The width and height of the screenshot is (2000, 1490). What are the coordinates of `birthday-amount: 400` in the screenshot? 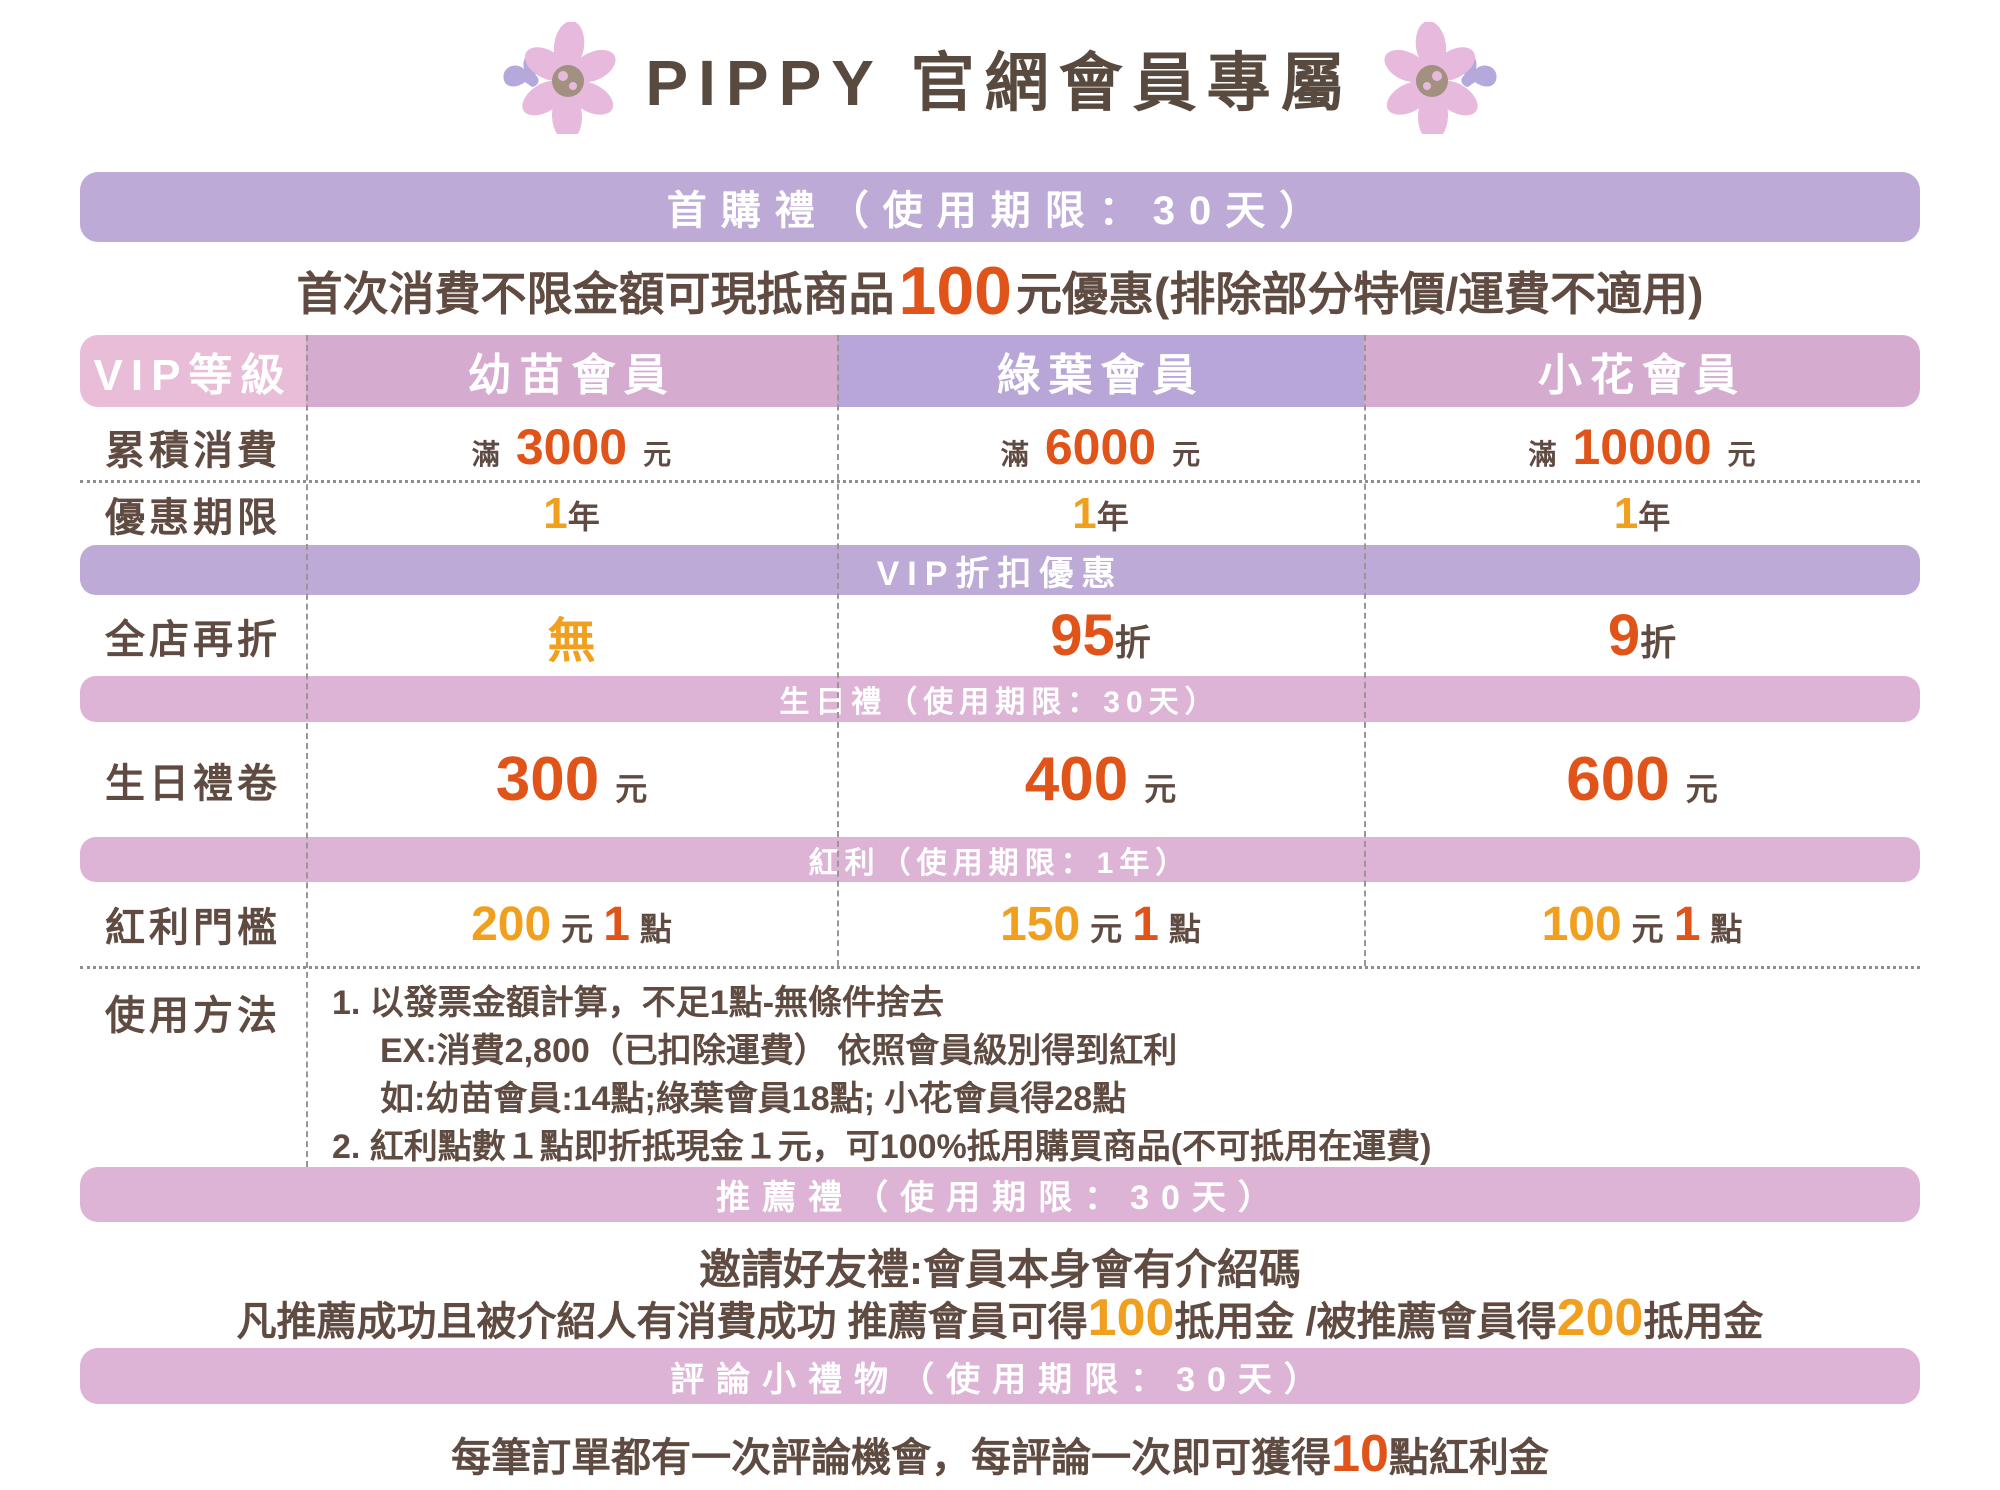 It's located at (1076, 779).